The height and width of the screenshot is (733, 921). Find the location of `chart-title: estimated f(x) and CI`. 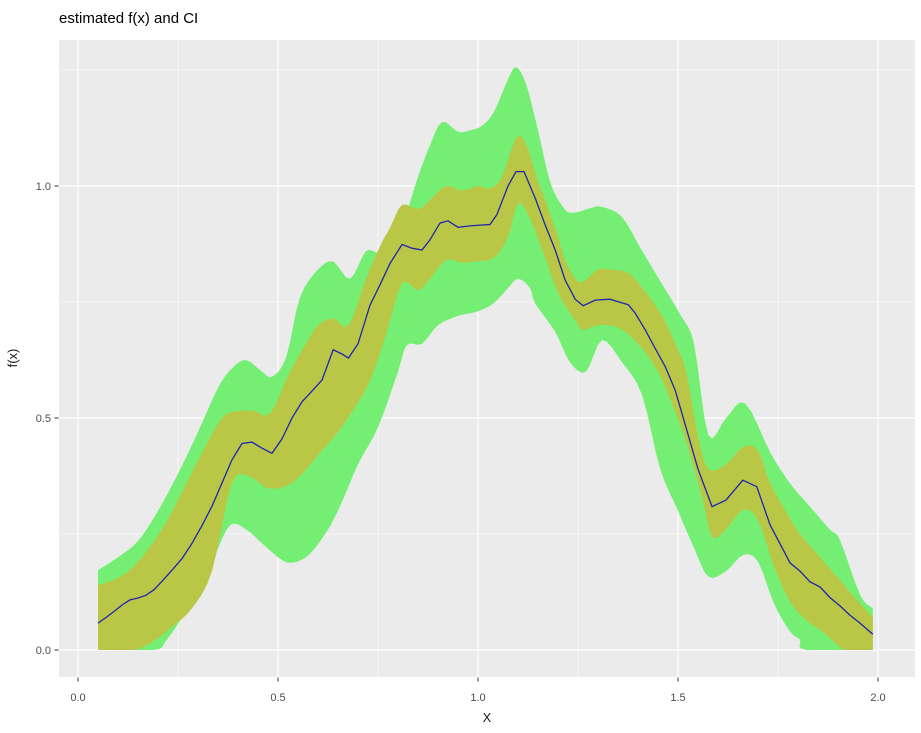

chart-title: estimated f(x) and CI is located at coordinates (128, 18).